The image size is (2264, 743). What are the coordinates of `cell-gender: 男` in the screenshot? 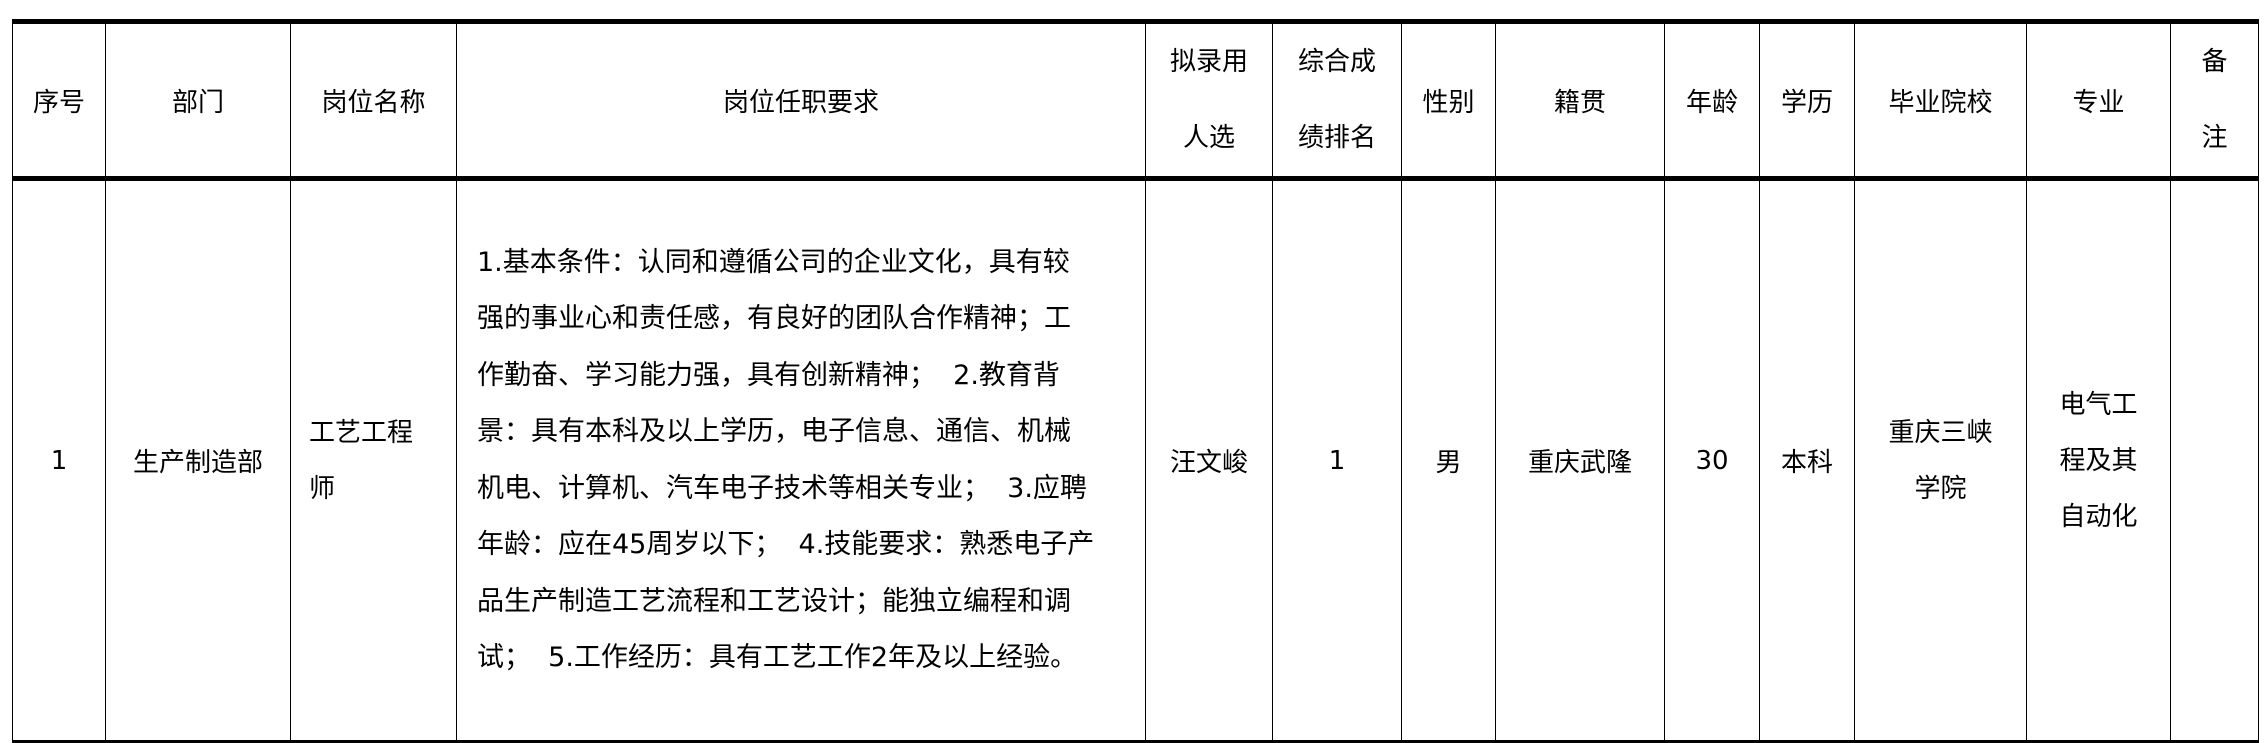 It's located at (1448, 460).